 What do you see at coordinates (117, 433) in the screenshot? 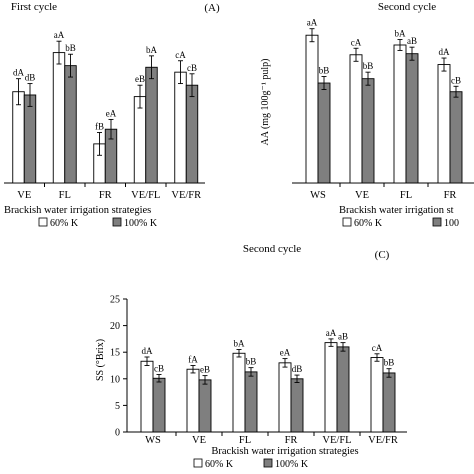
I see `y-tick-label: 0` at bounding box center [117, 433].